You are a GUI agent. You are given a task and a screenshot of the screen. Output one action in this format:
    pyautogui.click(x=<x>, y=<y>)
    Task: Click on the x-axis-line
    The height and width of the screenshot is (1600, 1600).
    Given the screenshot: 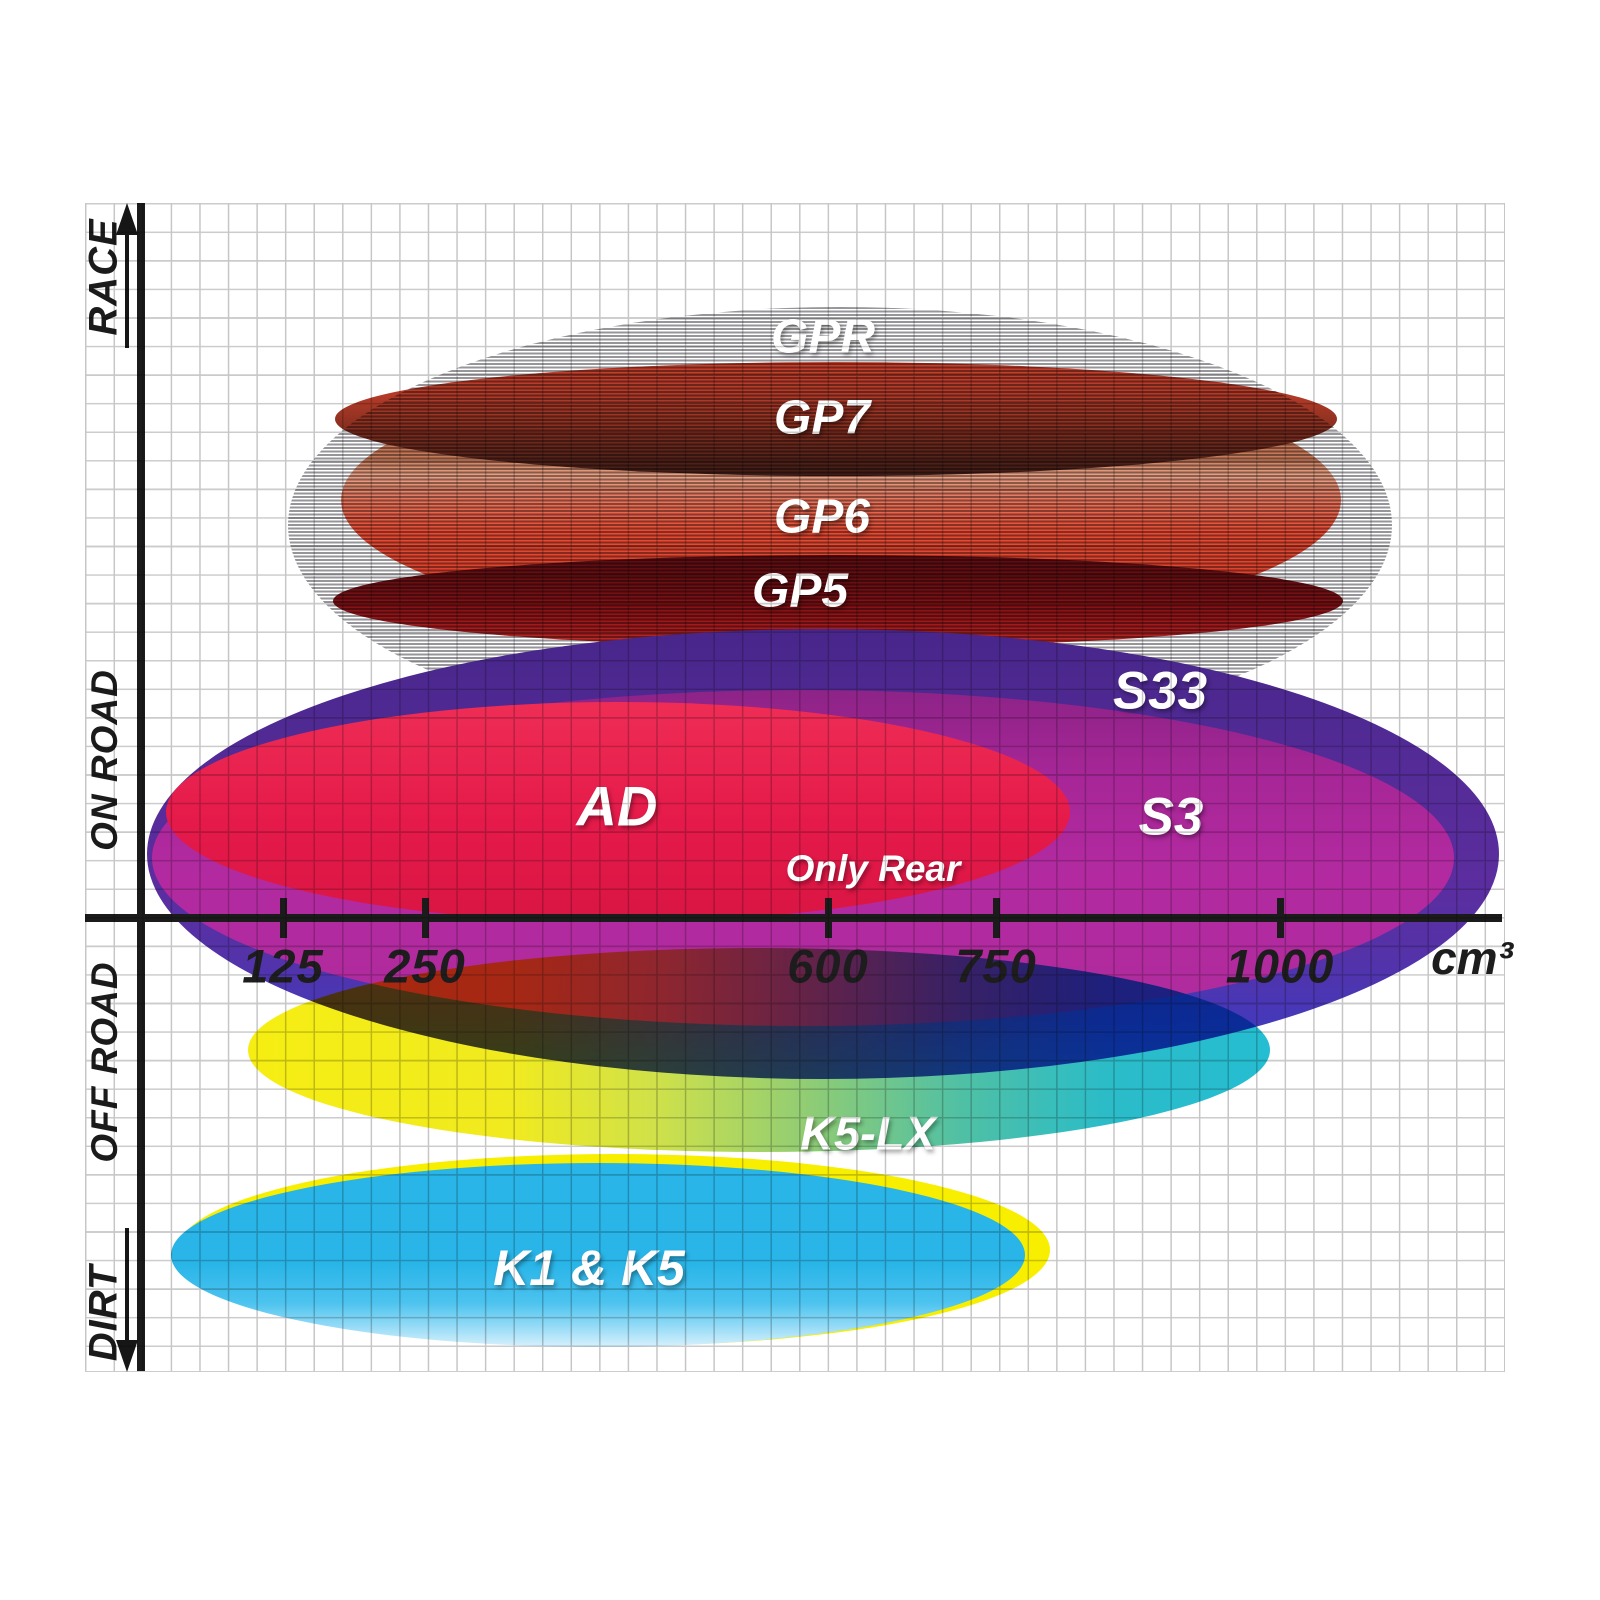 What is the action you would take?
    pyautogui.click(x=793, y=918)
    